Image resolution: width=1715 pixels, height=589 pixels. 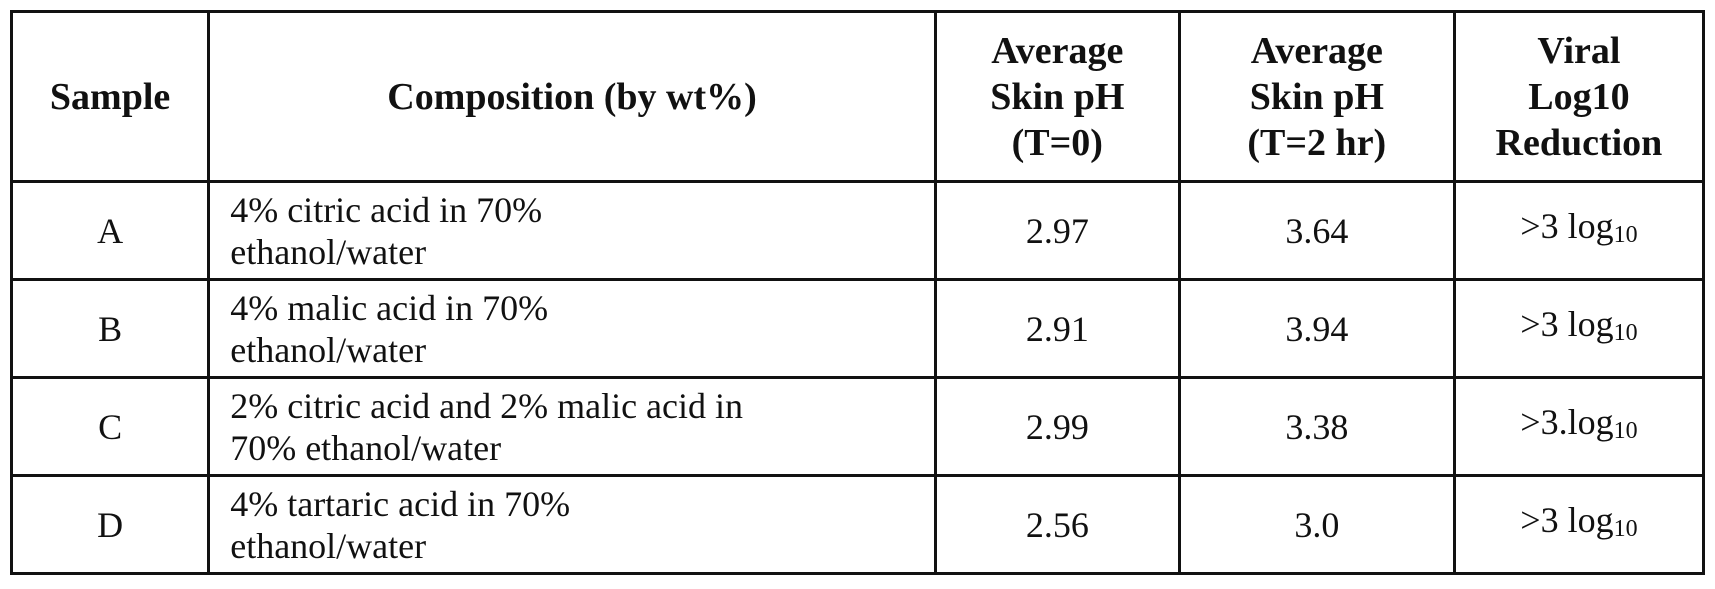 I want to click on header-ph-t2-line: (T=2 hr), so click(x=1317, y=143).